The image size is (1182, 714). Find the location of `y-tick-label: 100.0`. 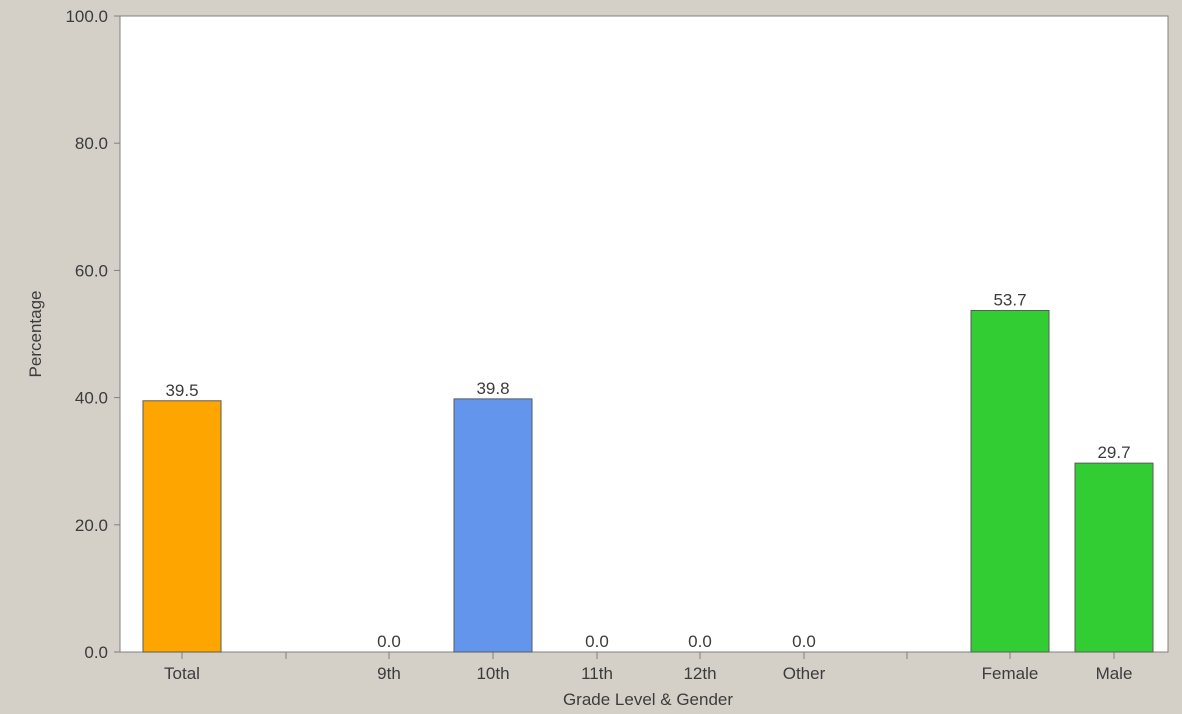

y-tick-label: 100.0 is located at coordinates (86, 16).